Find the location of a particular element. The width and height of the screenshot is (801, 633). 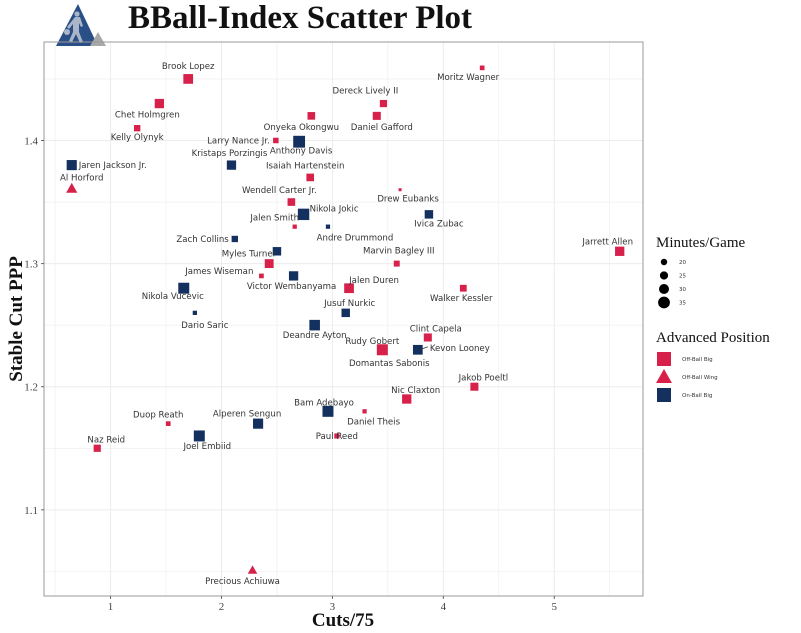

data-point-label: Anthony Davis is located at coordinates (301, 152).